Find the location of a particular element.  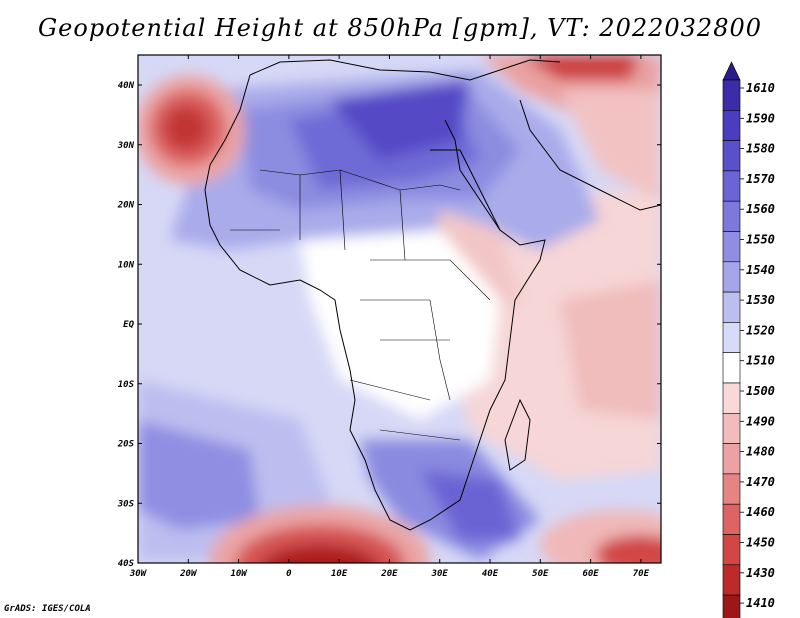

colorbar-label: 1430 is located at coordinates (760, 573).